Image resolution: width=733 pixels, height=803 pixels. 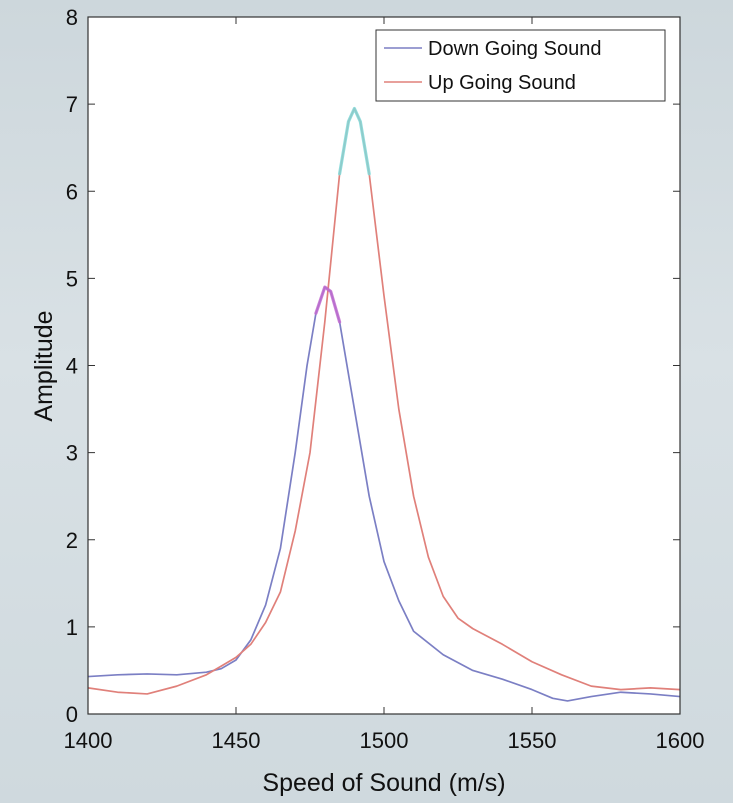 What do you see at coordinates (72, 453) in the screenshot?
I see `y-tick-label: 3` at bounding box center [72, 453].